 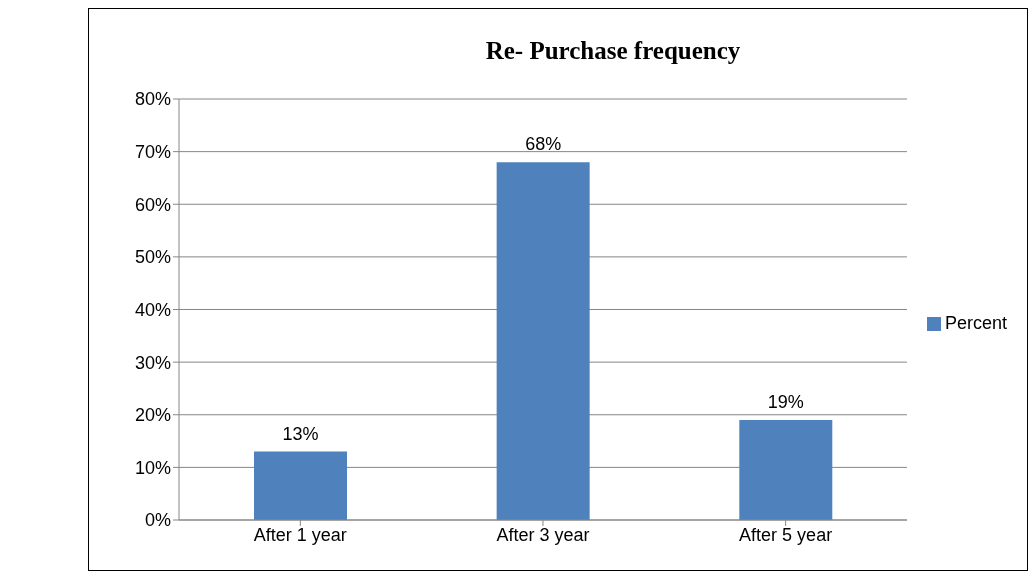 What do you see at coordinates (613, 51) in the screenshot?
I see `chart-title: Re- Purchase frequency` at bounding box center [613, 51].